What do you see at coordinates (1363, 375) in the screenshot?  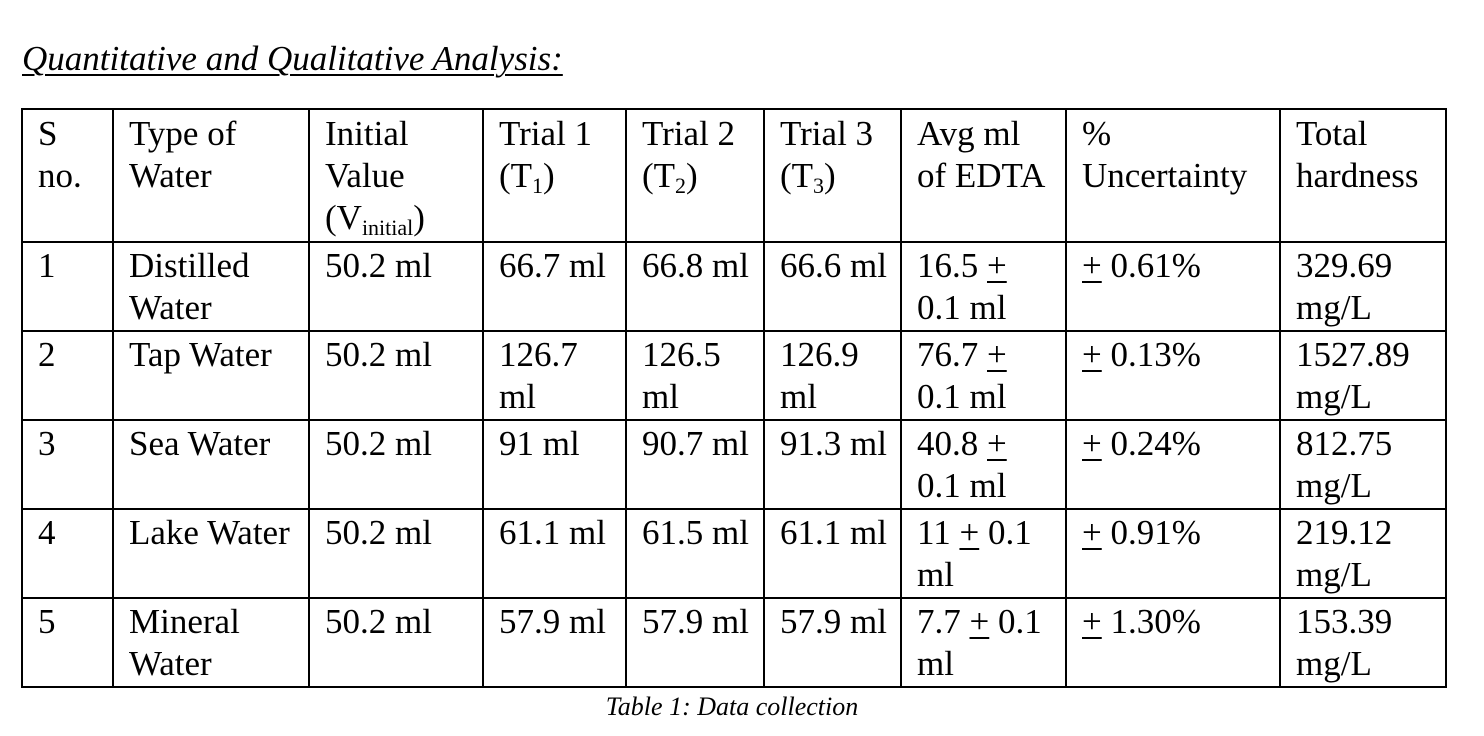 I see `cell-hardness: 1527.89 mg/L` at bounding box center [1363, 375].